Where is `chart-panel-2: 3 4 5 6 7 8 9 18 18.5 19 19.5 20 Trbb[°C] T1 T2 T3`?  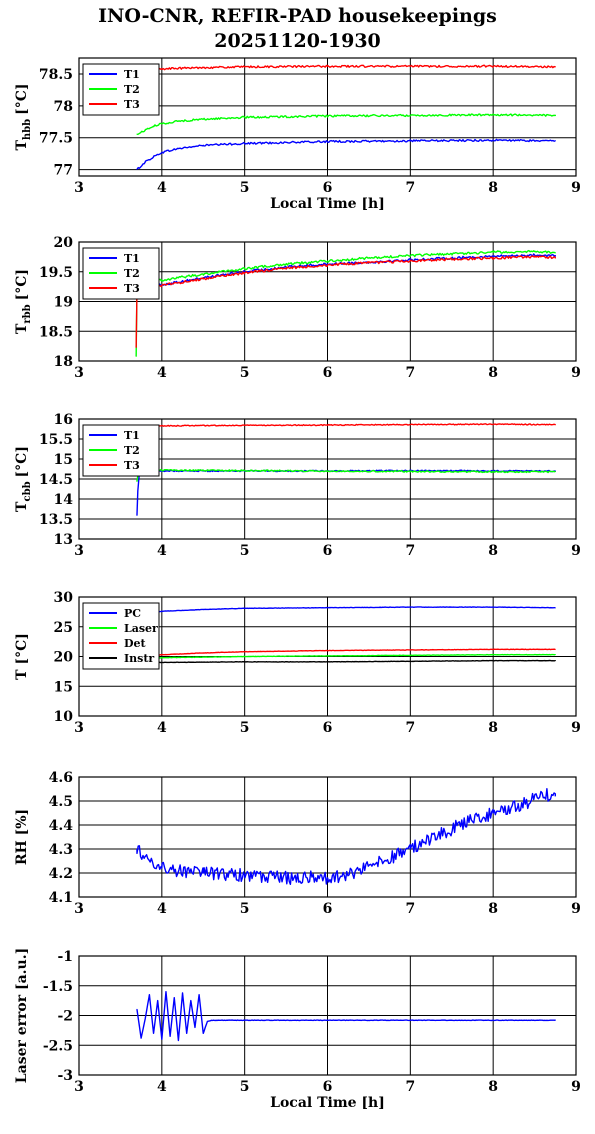 chart-panel-2: 3 4 5 6 7 8 9 18 18.5 19 19.5 20 Trbb[°C] T1 T2 T3 is located at coordinates (297, 308).